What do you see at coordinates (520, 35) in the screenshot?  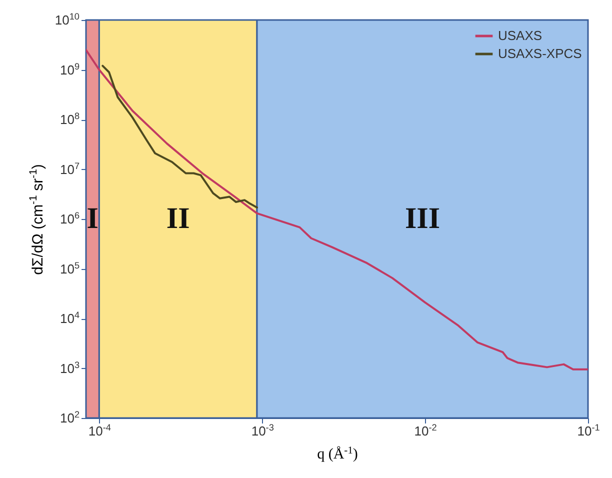 I see `legend-label: USAXS` at bounding box center [520, 35].